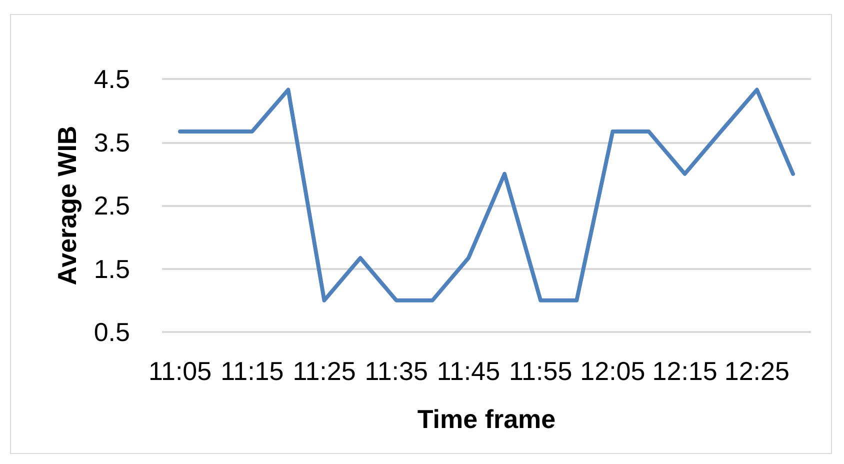 The width and height of the screenshot is (844, 464). What do you see at coordinates (324, 371) in the screenshot?
I see `x-tick-label: 11:25` at bounding box center [324, 371].